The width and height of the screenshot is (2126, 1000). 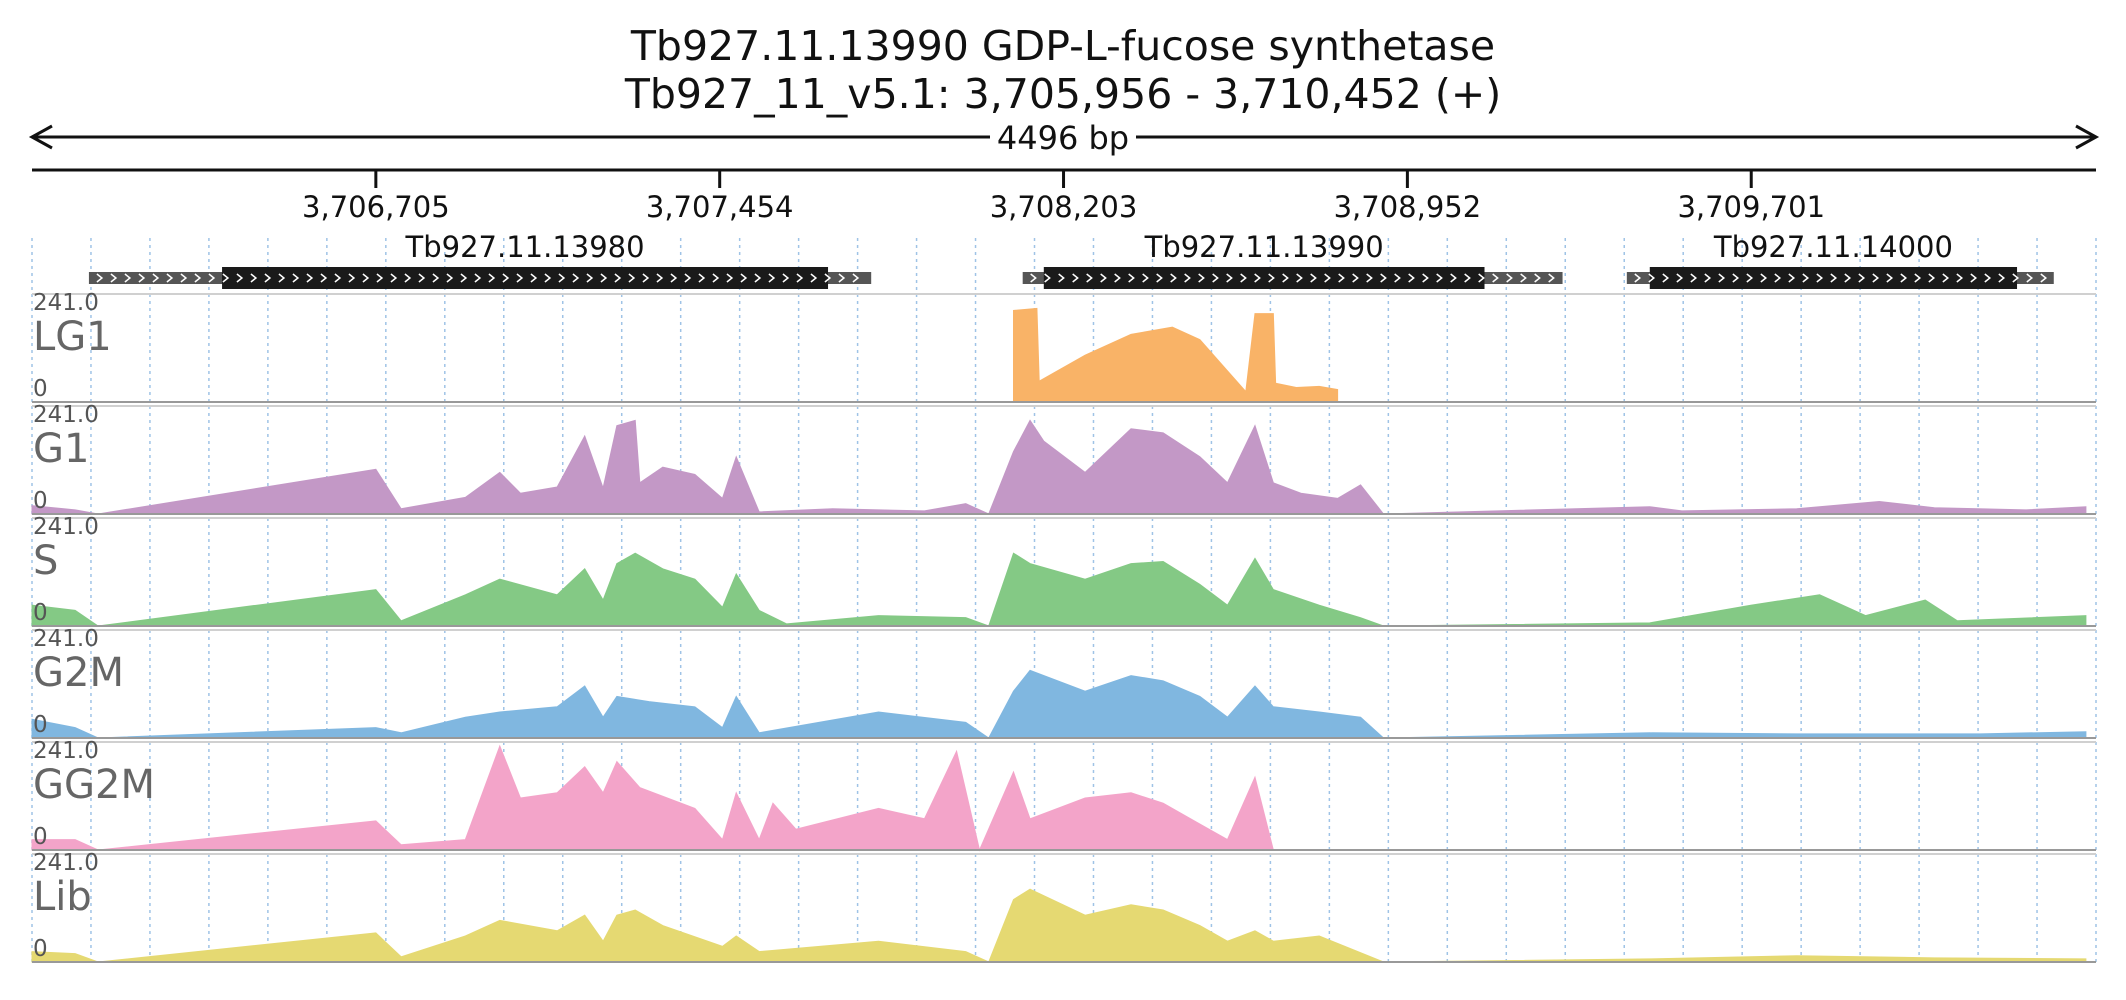 I want to click on track-name: Lib, so click(x=62, y=897).